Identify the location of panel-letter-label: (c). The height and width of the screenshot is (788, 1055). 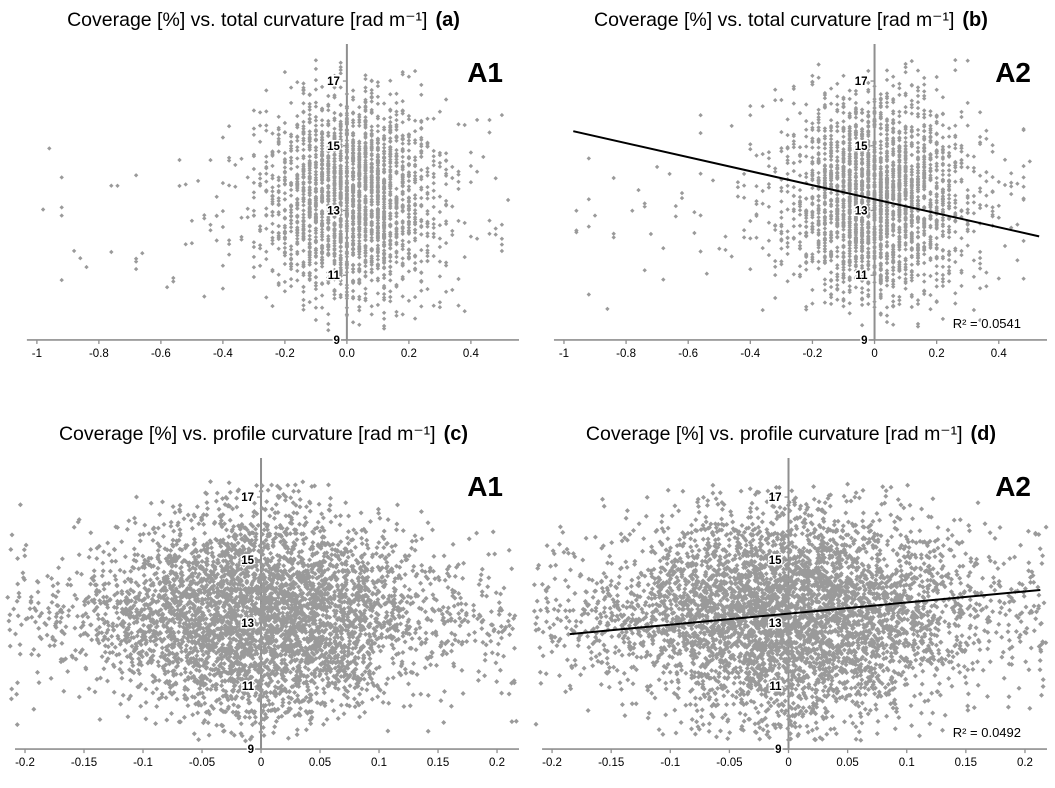
(456, 434).